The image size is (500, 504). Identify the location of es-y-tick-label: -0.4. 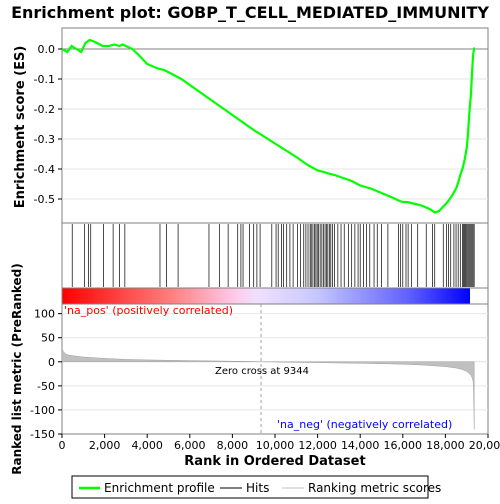
(44, 169).